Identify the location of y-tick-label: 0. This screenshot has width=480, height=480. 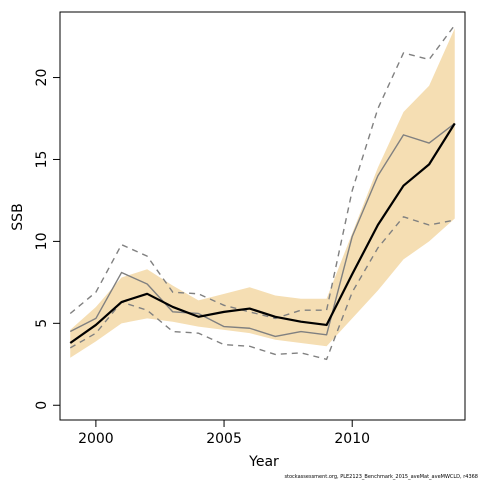
(42, 405).